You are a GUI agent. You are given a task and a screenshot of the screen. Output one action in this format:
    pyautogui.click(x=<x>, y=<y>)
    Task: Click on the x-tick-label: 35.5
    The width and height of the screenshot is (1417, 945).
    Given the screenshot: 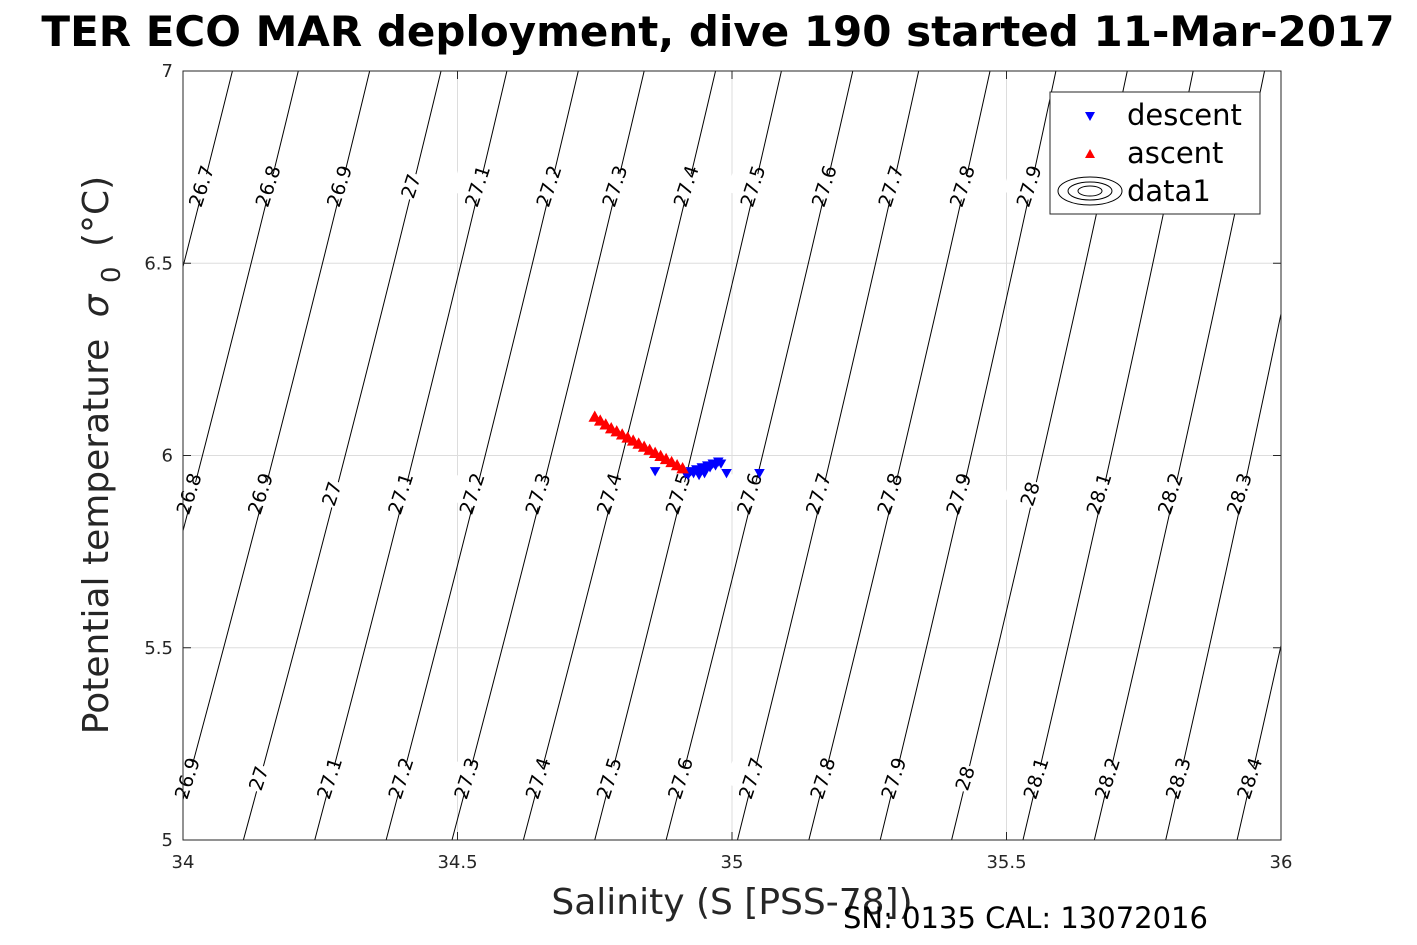 What is the action you would take?
    pyautogui.click(x=1006, y=862)
    